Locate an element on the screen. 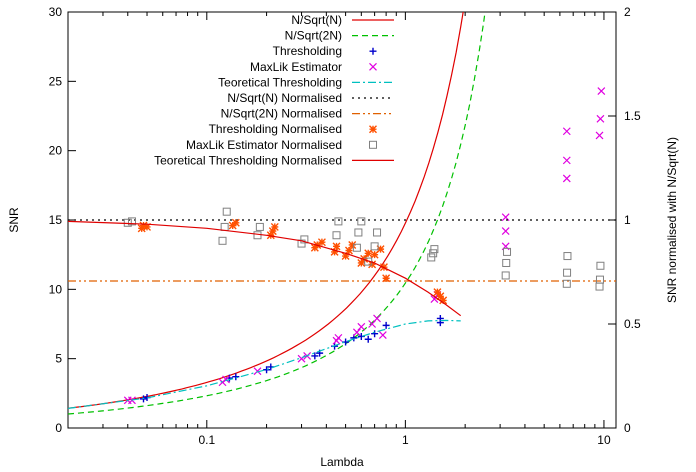 The image size is (696, 472). series-line is located at coordinates (264, 364).